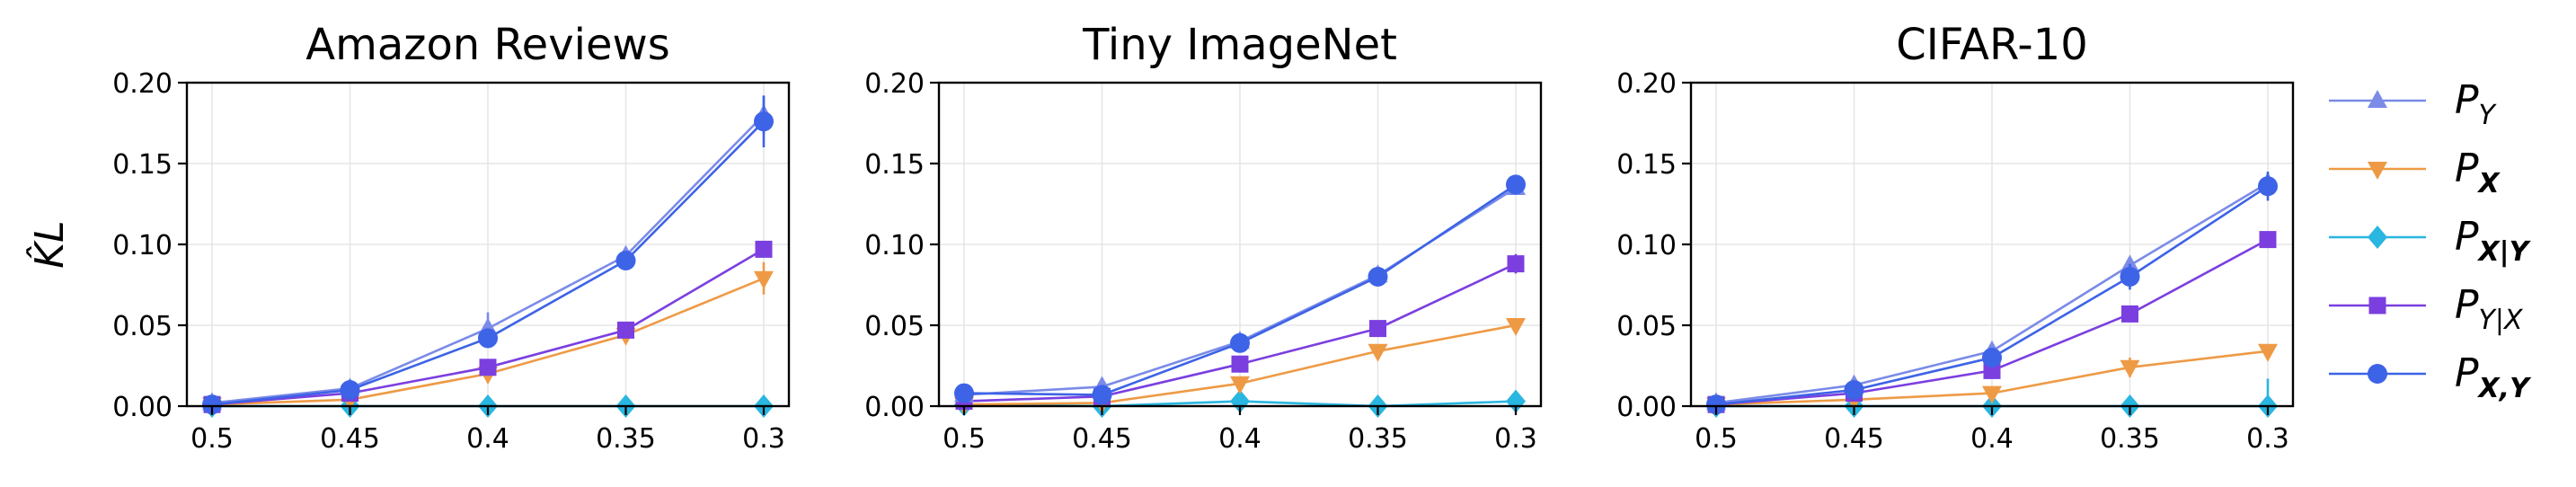 The width and height of the screenshot is (2576, 487). What do you see at coordinates (1239, 45) in the screenshot?
I see `chart-title: Tiny ImageNet` at bounding box center [1239, 45].